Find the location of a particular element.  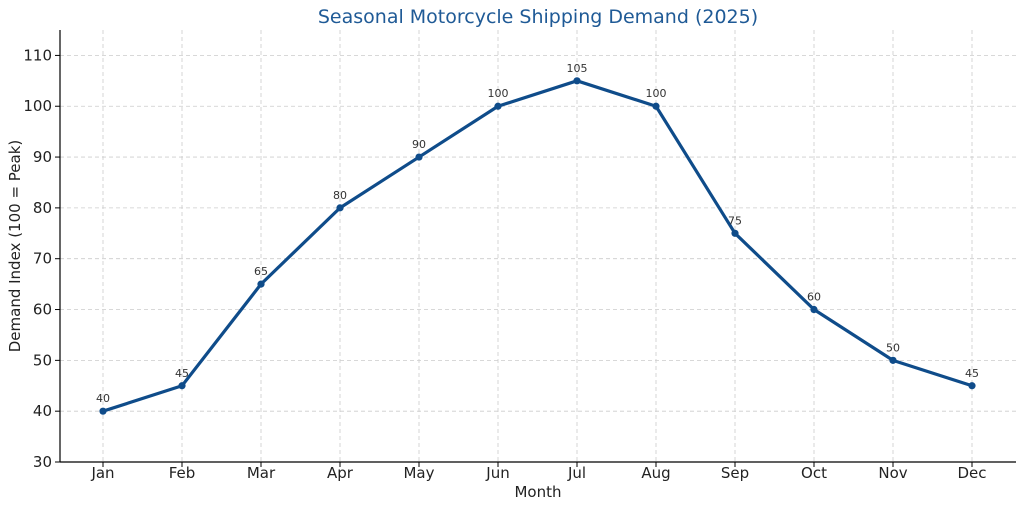

y-tick-label: 50 is located at coordinates (42, 360).